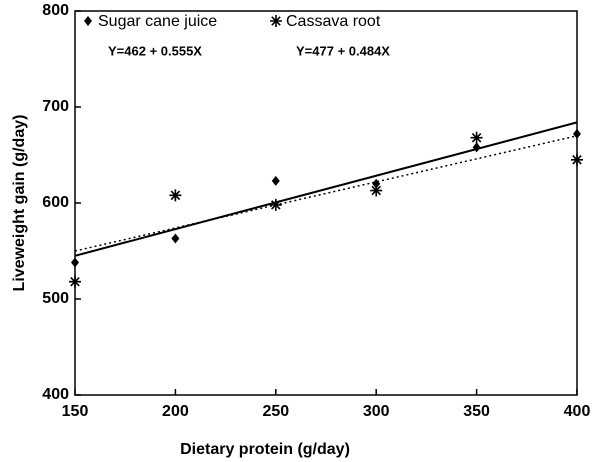 The width and height of the screenshot is (600, 462). I want to click on x-tick-label: 200, so click(175, 411).